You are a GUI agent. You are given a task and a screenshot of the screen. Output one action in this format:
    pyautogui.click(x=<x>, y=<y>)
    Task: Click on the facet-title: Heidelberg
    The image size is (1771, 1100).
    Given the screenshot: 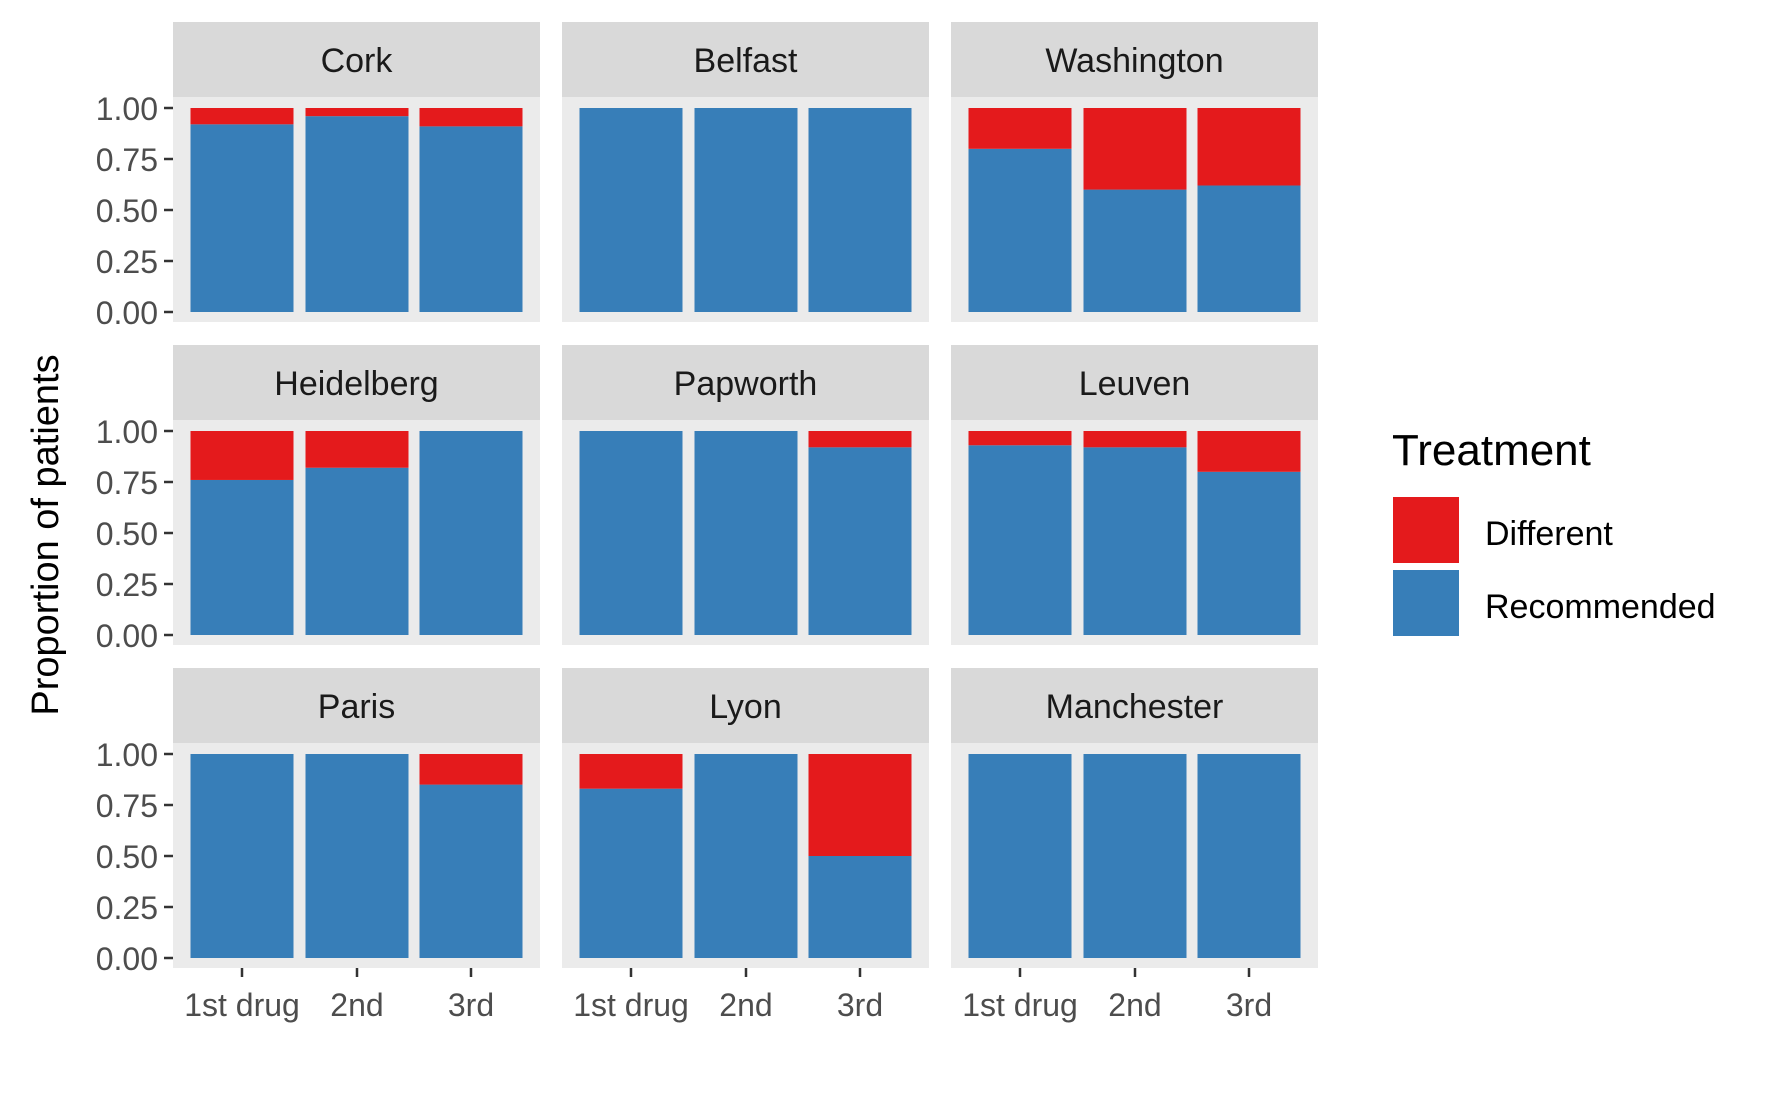 What is the action you would take?
    pyautogui.click(x=356, y=384)
    